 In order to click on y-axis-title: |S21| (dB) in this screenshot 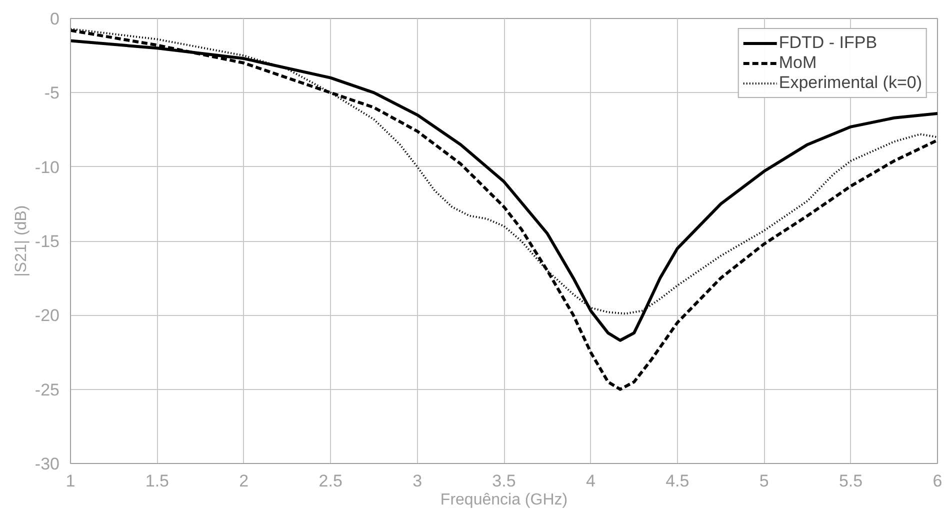, I will do `click(21, 241)`.